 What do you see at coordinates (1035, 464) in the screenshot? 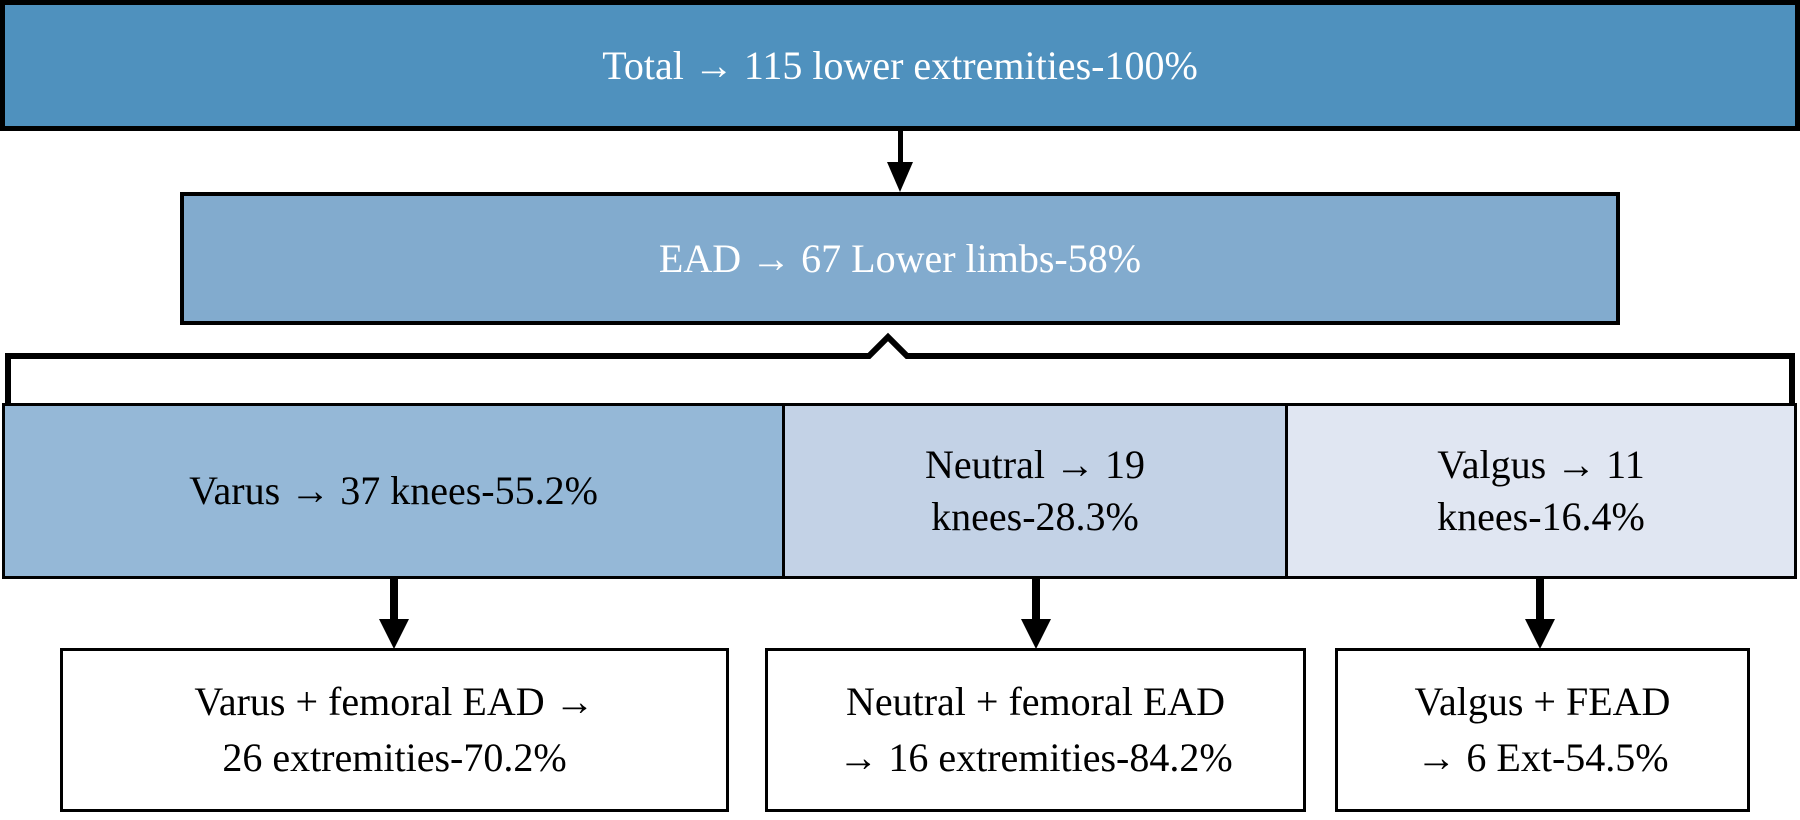
I see `neutral-box-label-line1: Neutral → 19` at bounding box center [1035, 464].